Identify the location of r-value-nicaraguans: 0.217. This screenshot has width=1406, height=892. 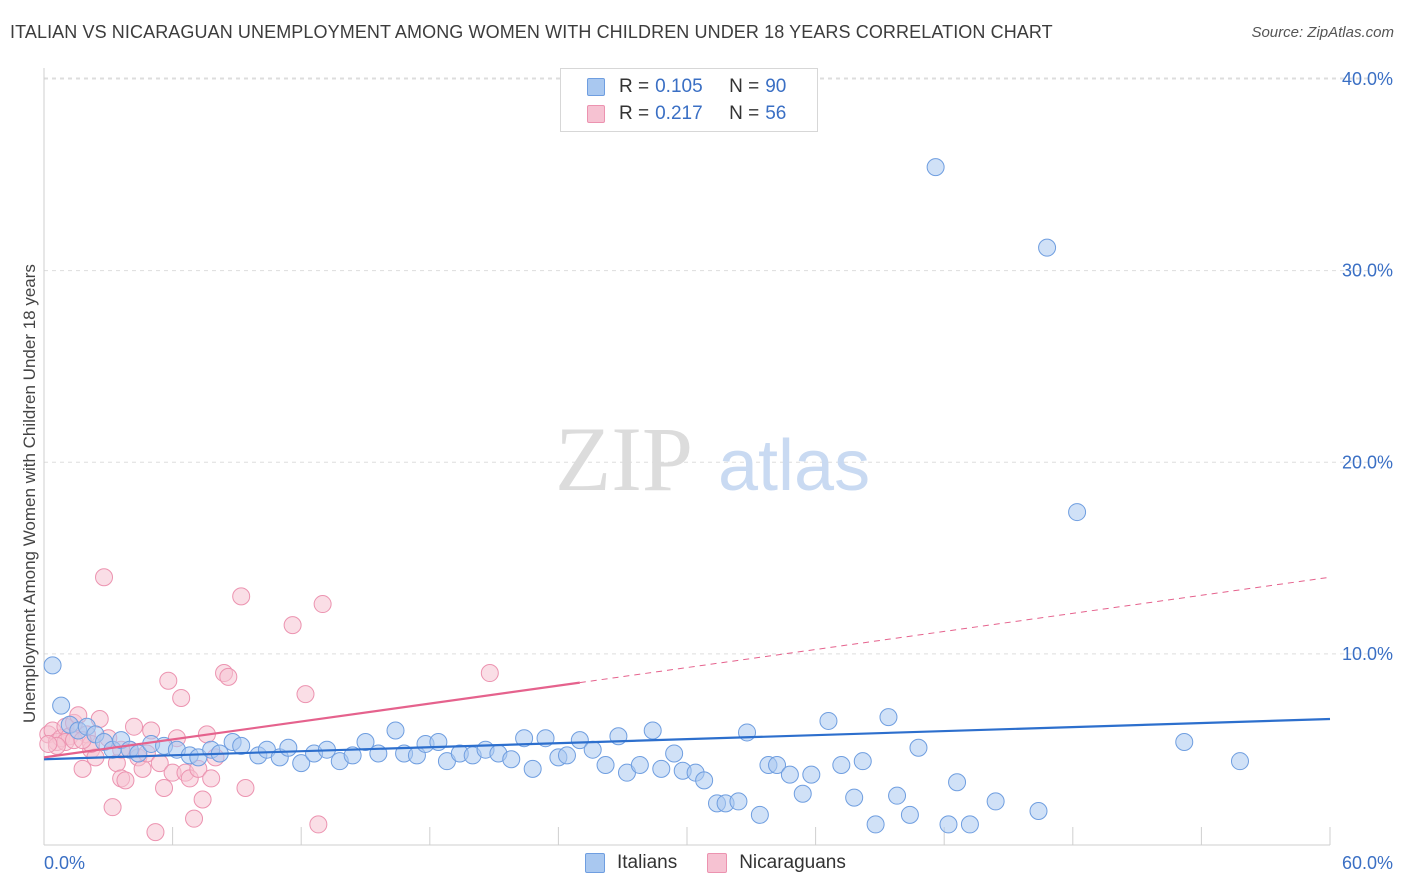
(679, 113).